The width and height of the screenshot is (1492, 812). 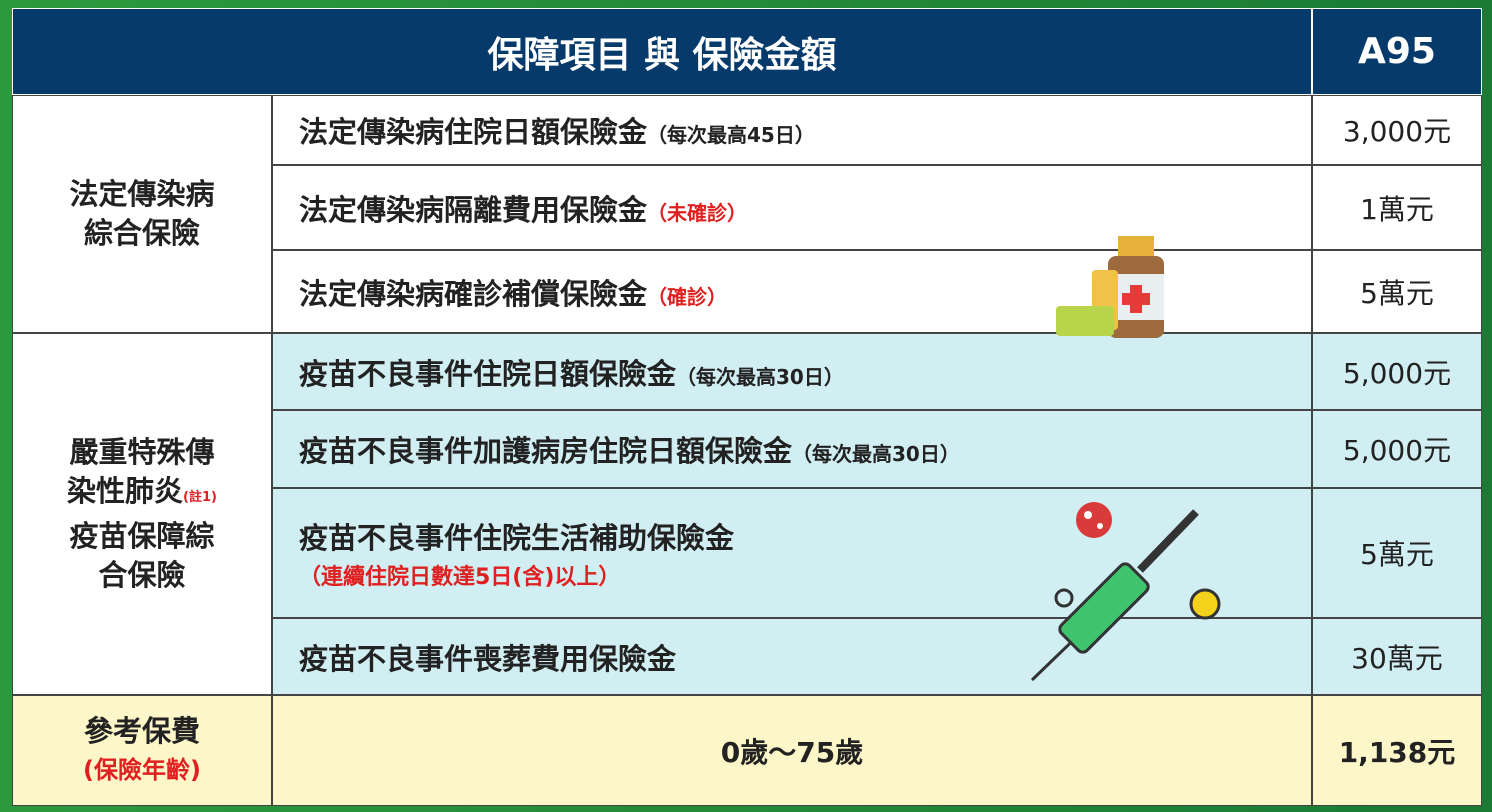 I want to click on footer-premium-cell: 1,138元, so click(x=1397, y=750).